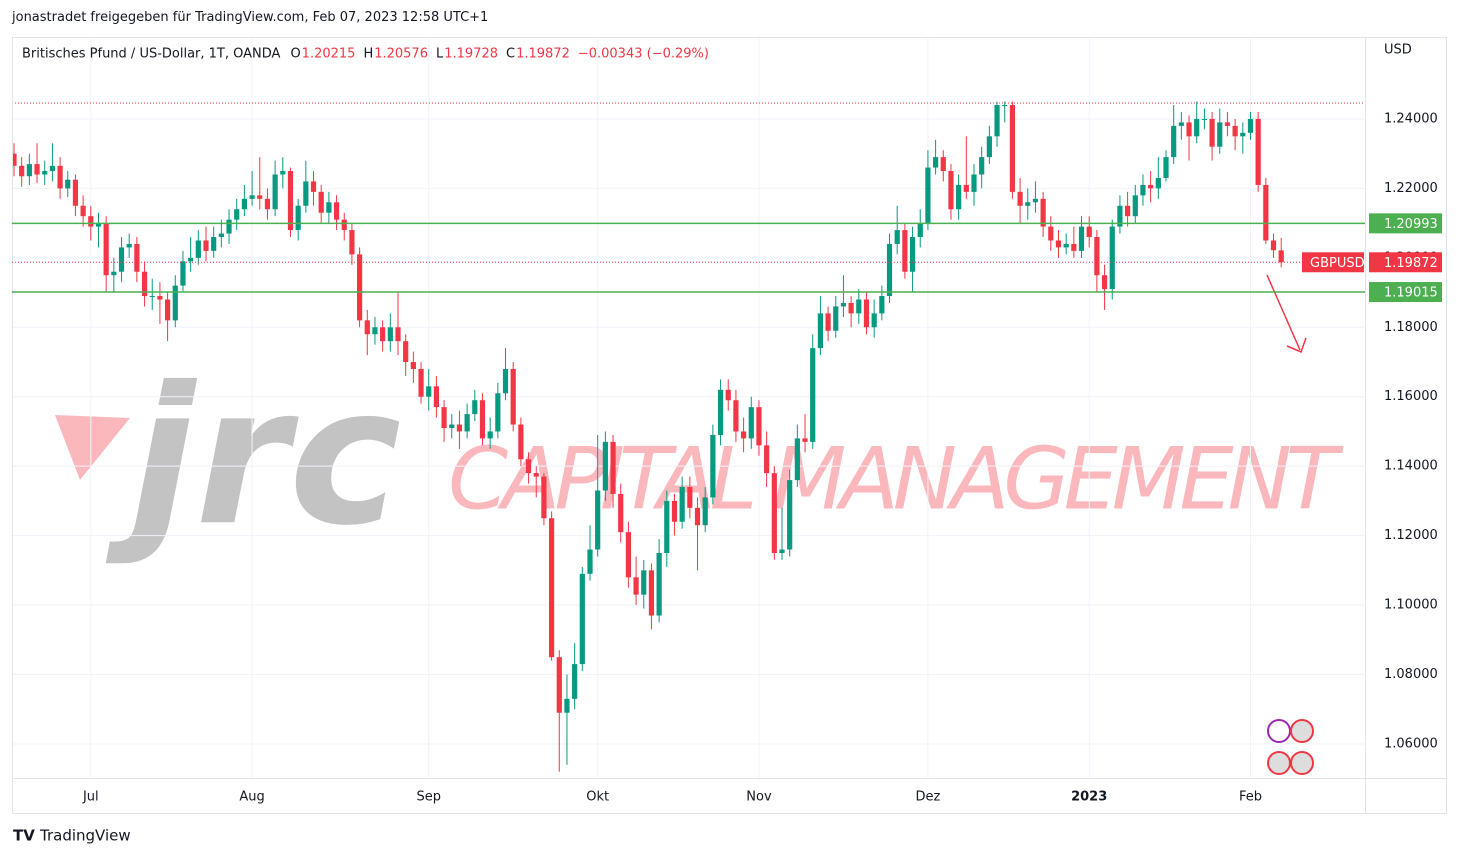 The width and height of the screenshot is (1460, 858). What do you see at coordinates (295, 54) in the screenshot?
I see `legend-key: O` at bounding box center [295, 54].